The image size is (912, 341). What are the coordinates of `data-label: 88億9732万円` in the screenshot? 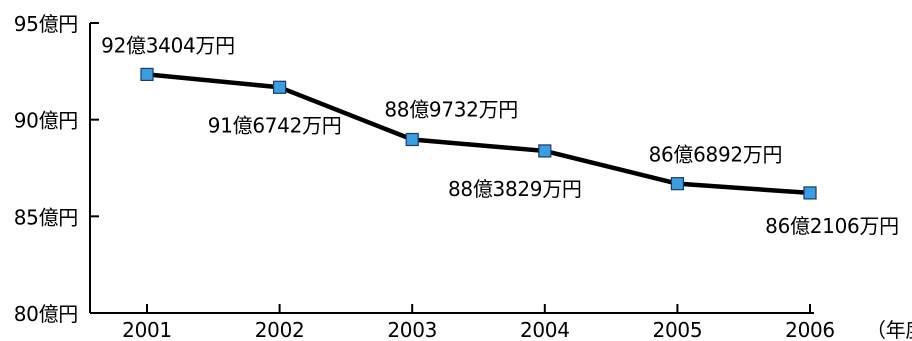 It's located at (451, 110).